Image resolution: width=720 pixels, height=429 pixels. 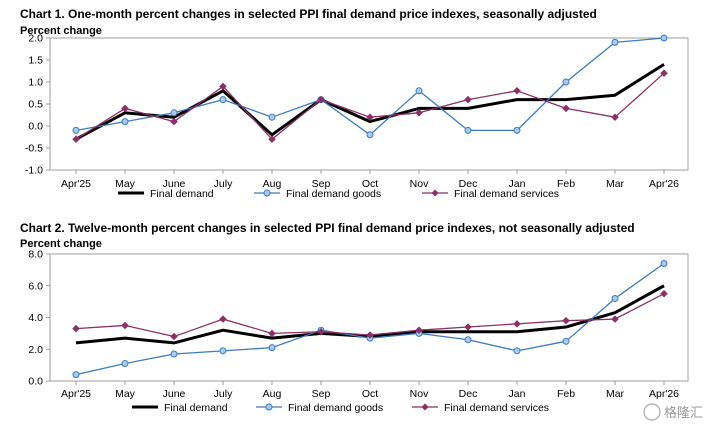 What do you see at coordinates (35, 83) in the screenshot?
I see `y-tick-label: 1.0` at bounding box center [35, 83].